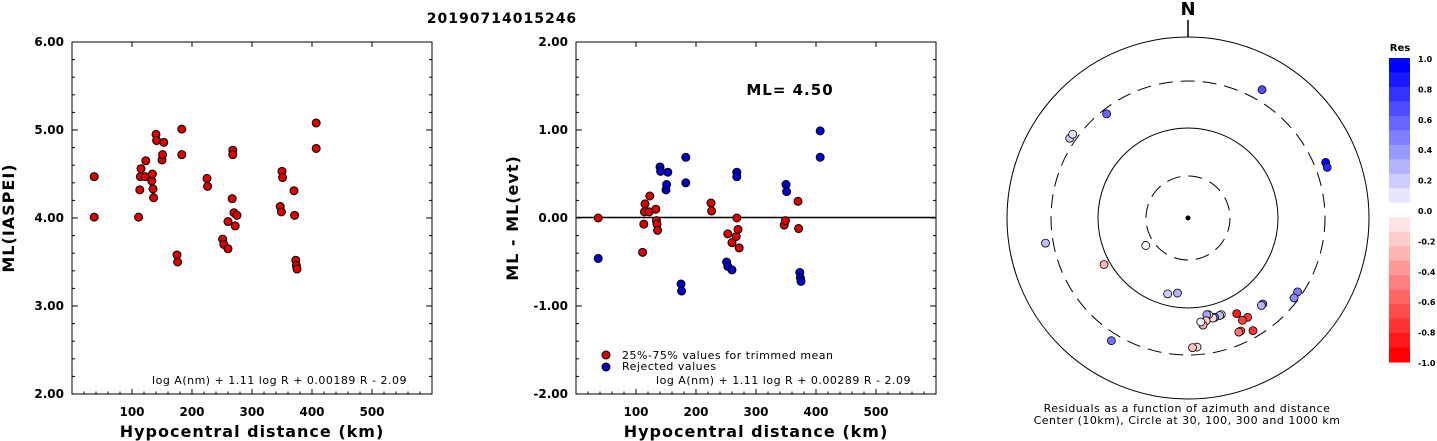 The width and height of the screenshot is (1437, 441). I want to click on ring-300km, so click(1188, 218).